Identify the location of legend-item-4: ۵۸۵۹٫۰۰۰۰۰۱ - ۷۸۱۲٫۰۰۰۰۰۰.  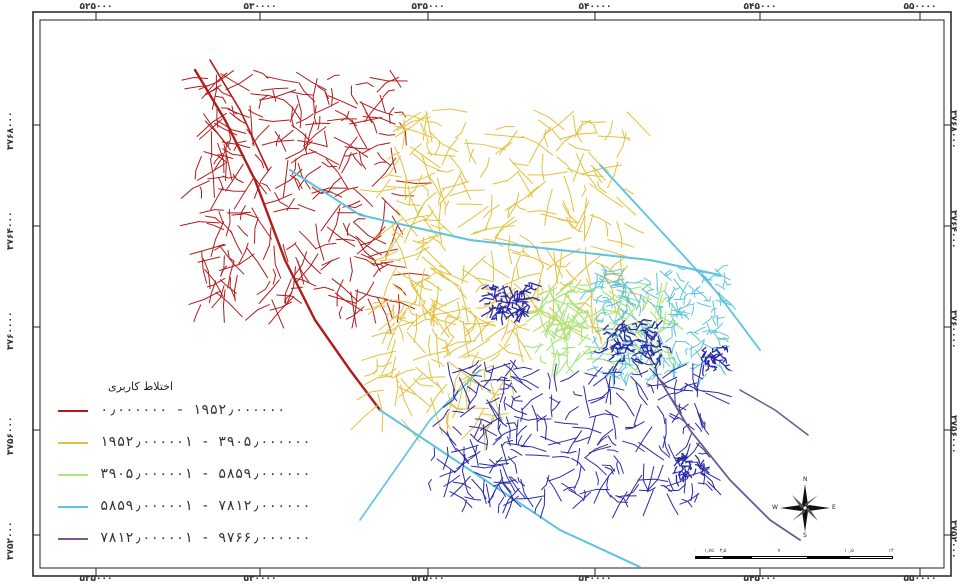
(203, 507).